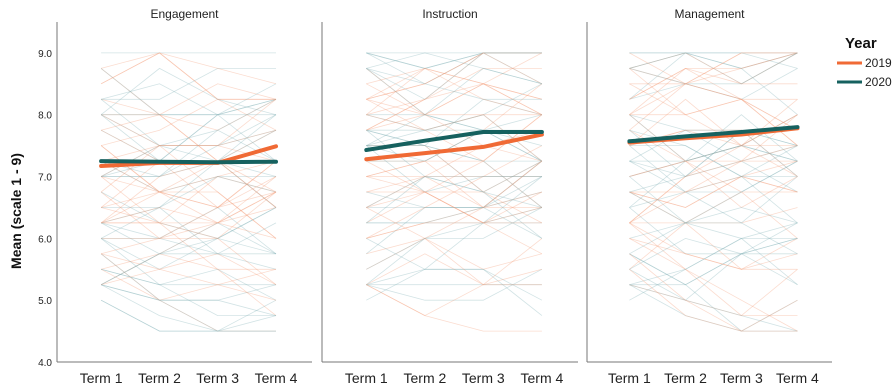  What do you see at coordinates (16, 211) in the screenshot?
I see `y-axis-label: Mean (scale 1 - 9)` at bounding box center [16, 211].